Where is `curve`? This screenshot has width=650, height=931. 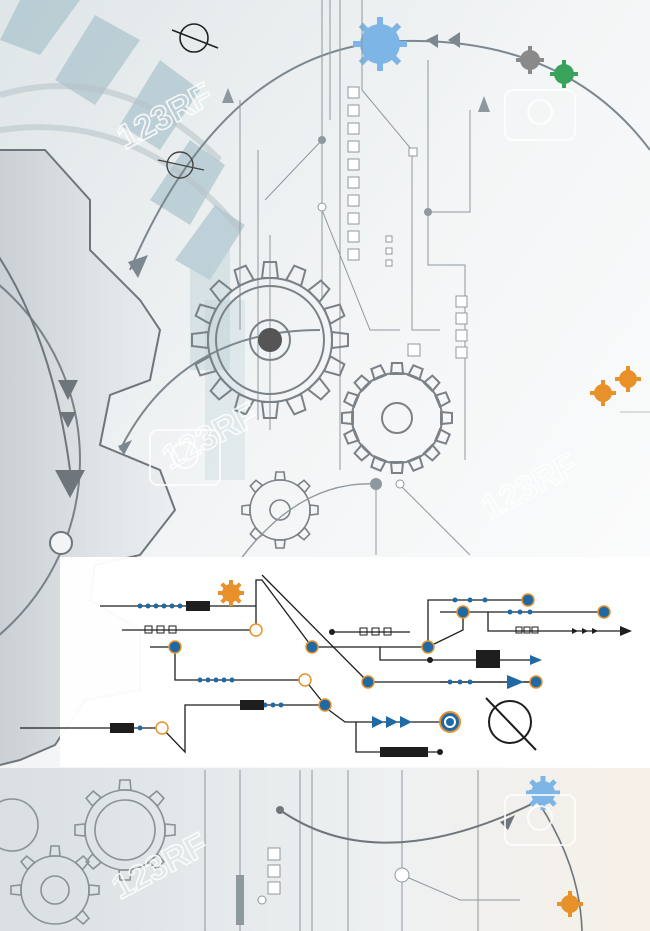
curve is located at coordinates (308, 522).